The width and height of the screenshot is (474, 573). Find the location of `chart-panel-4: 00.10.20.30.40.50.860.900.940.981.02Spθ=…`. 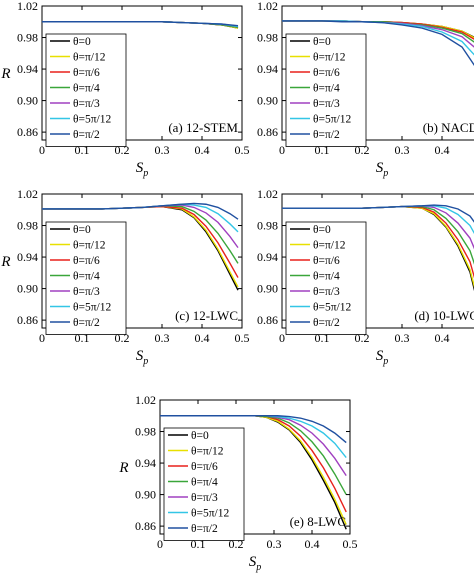

chart-panel-4: 00.10.20.30.40.50.860.900.940.981.02Spθ=… is located at coordinates (365, 277).